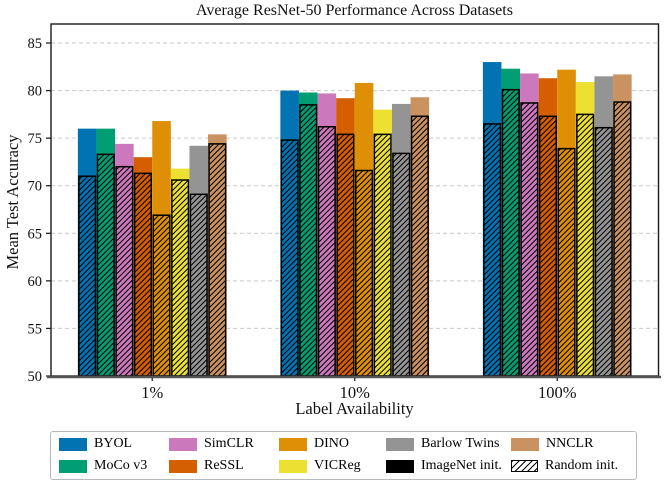 Image resolution: width=664 pixels, height=486 pixels. What do you see at coordinates (289, 258) in the screenshot?
I see `bar-byol-random-init-10-` at bounding box center [289, 258].